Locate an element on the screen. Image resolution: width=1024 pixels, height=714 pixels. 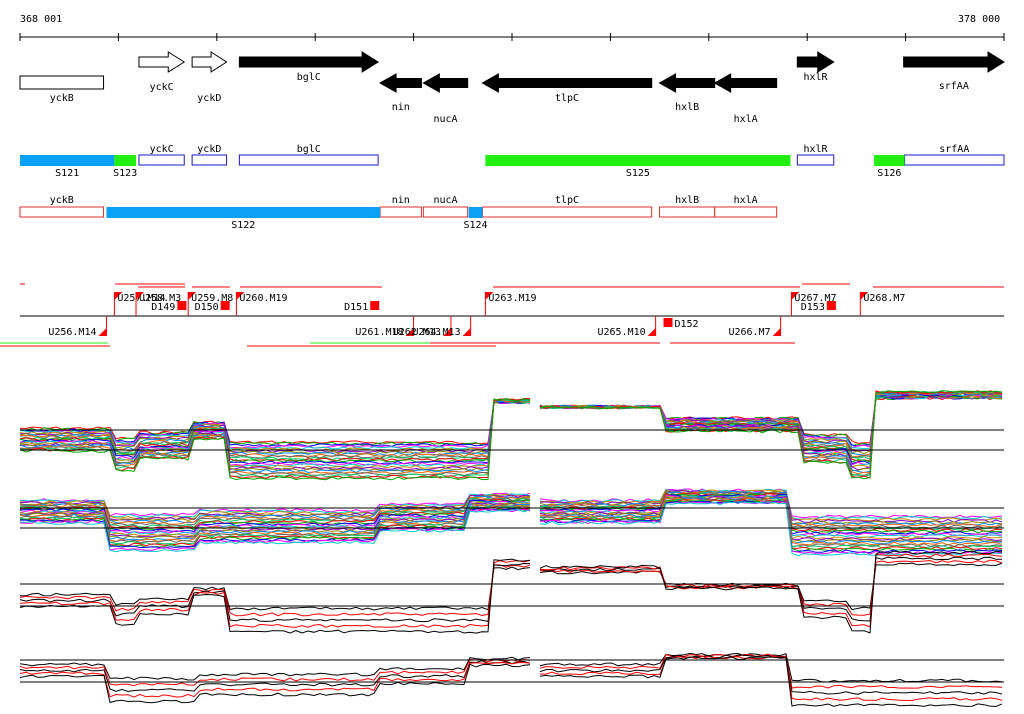
frame-yckC is located at coordinates (161, 160).